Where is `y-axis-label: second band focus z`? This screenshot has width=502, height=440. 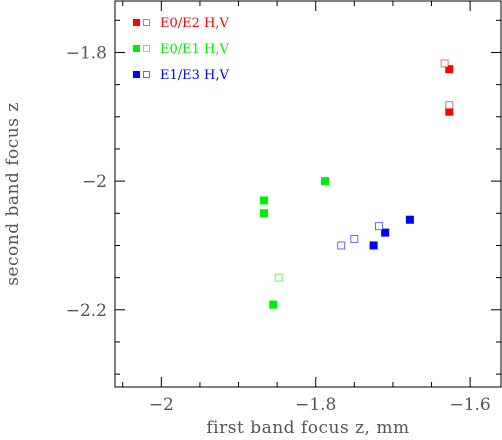 y-axis-label: second band focus z is located at coordinates (13, 194).